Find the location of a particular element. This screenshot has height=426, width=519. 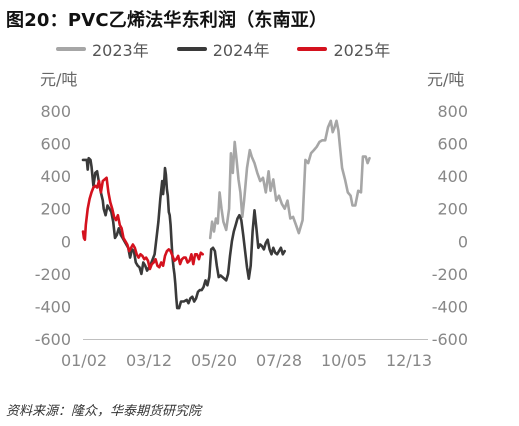

y-tick-left: 0 is located at coordinates (66, 241).